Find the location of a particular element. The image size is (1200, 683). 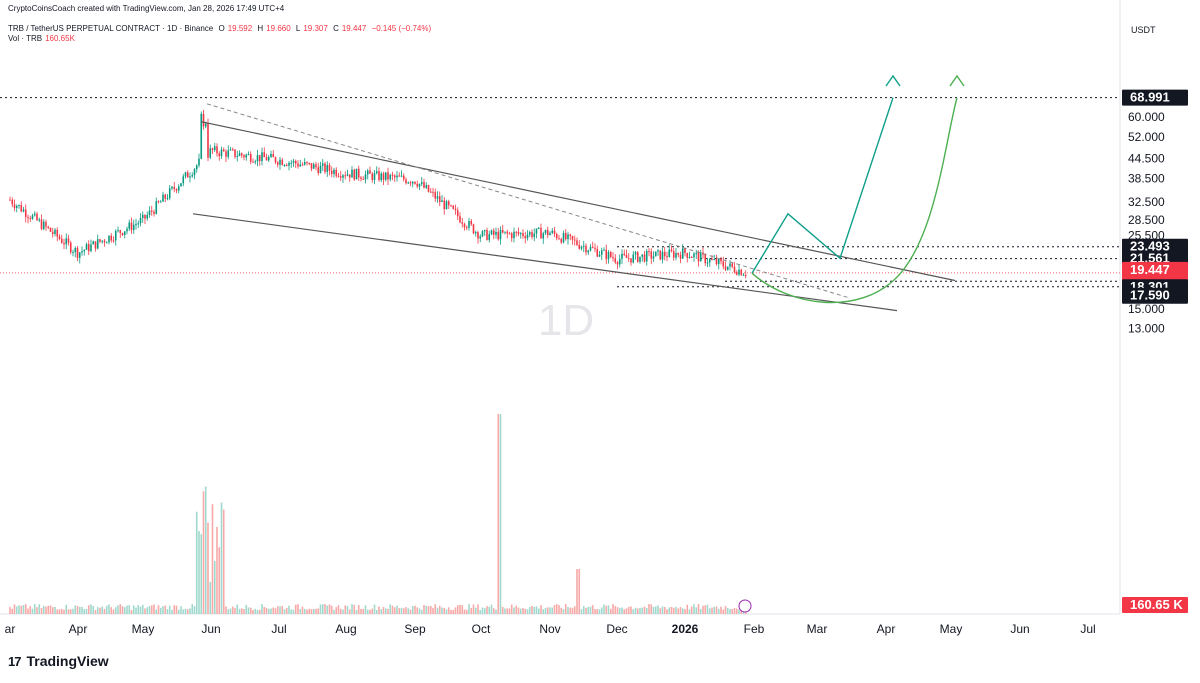

price-badge is located at coordinates (1155, 295).